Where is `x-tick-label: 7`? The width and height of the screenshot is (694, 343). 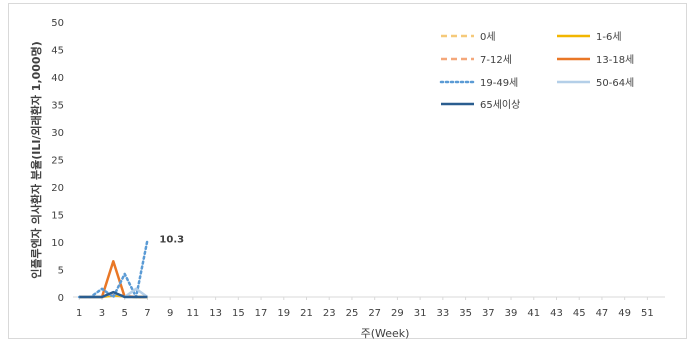 x-tick-label: 7 is located at coordinates (147, 313).